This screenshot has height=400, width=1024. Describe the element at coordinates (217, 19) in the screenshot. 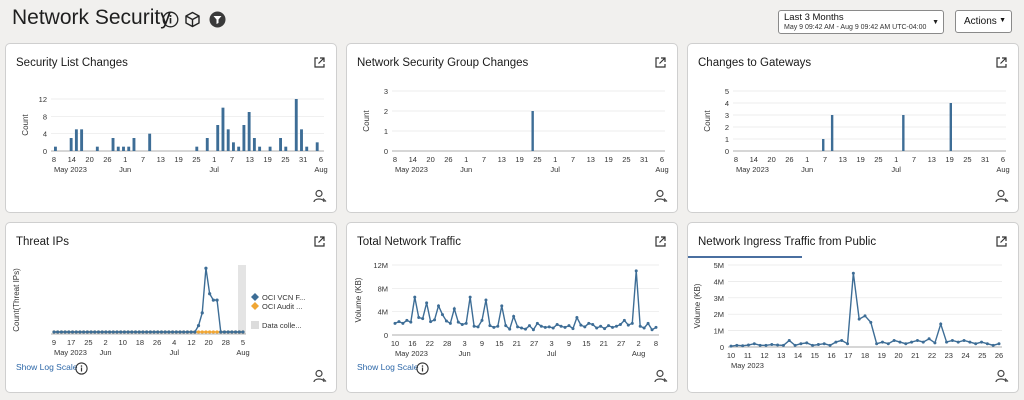

I see `filter-icon` at that location.